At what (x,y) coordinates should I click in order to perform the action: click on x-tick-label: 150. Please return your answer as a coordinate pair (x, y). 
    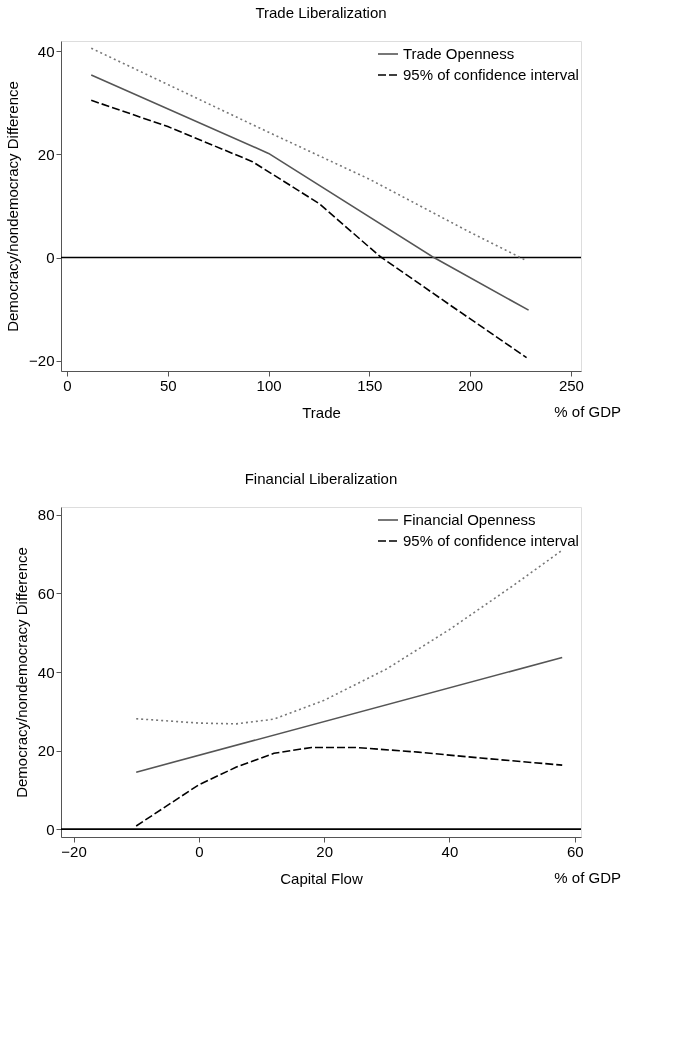
    Looking at the image, I should click on (370, 385).